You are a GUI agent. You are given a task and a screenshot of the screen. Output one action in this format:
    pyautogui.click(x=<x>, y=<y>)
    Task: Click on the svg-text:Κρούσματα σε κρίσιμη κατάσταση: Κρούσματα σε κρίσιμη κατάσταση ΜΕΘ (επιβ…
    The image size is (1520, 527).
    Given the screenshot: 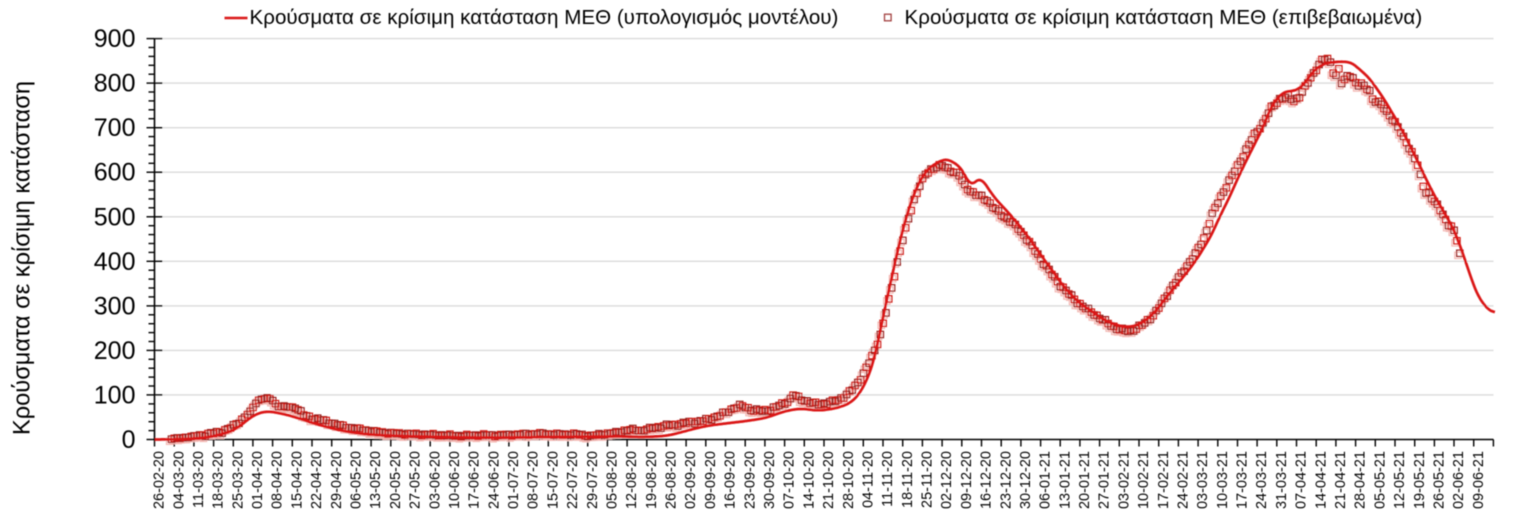 What is the action you would take?
    pyautogui.click(x=1164, y=17)
    